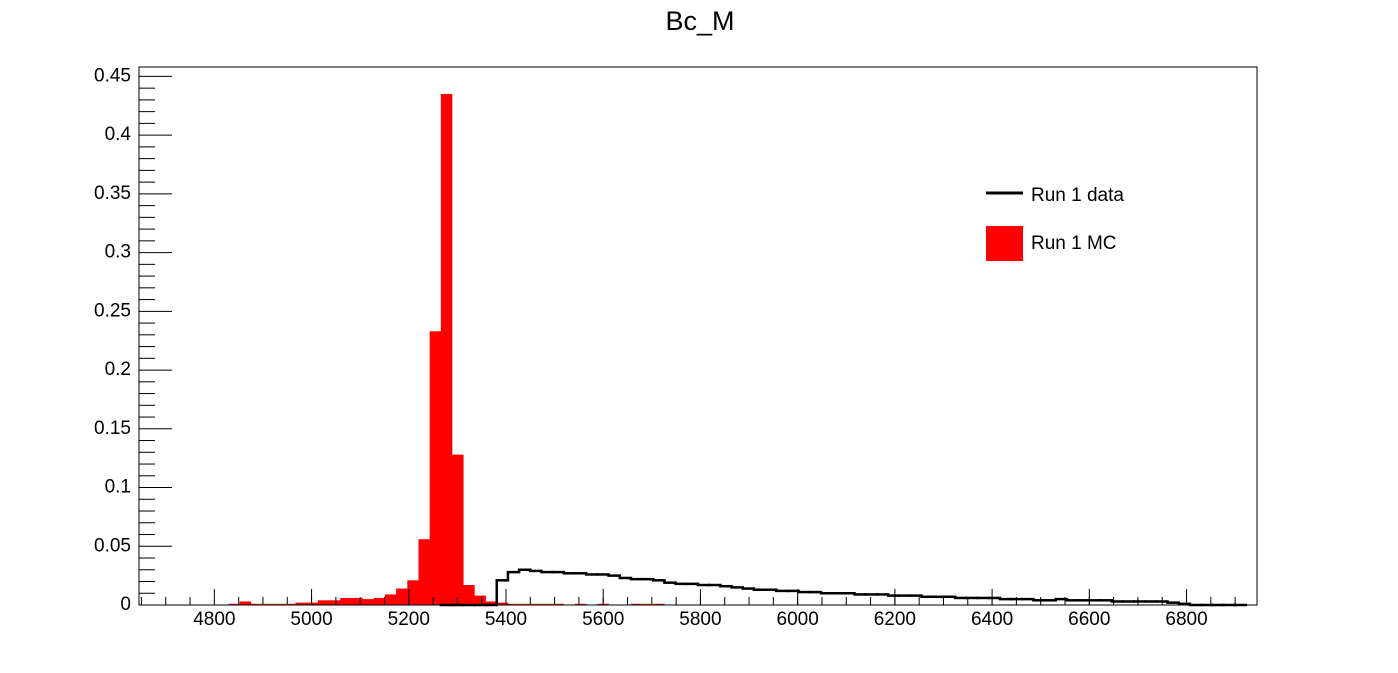  I want to click on y-tick-label: 0.1, so click(118, 487).